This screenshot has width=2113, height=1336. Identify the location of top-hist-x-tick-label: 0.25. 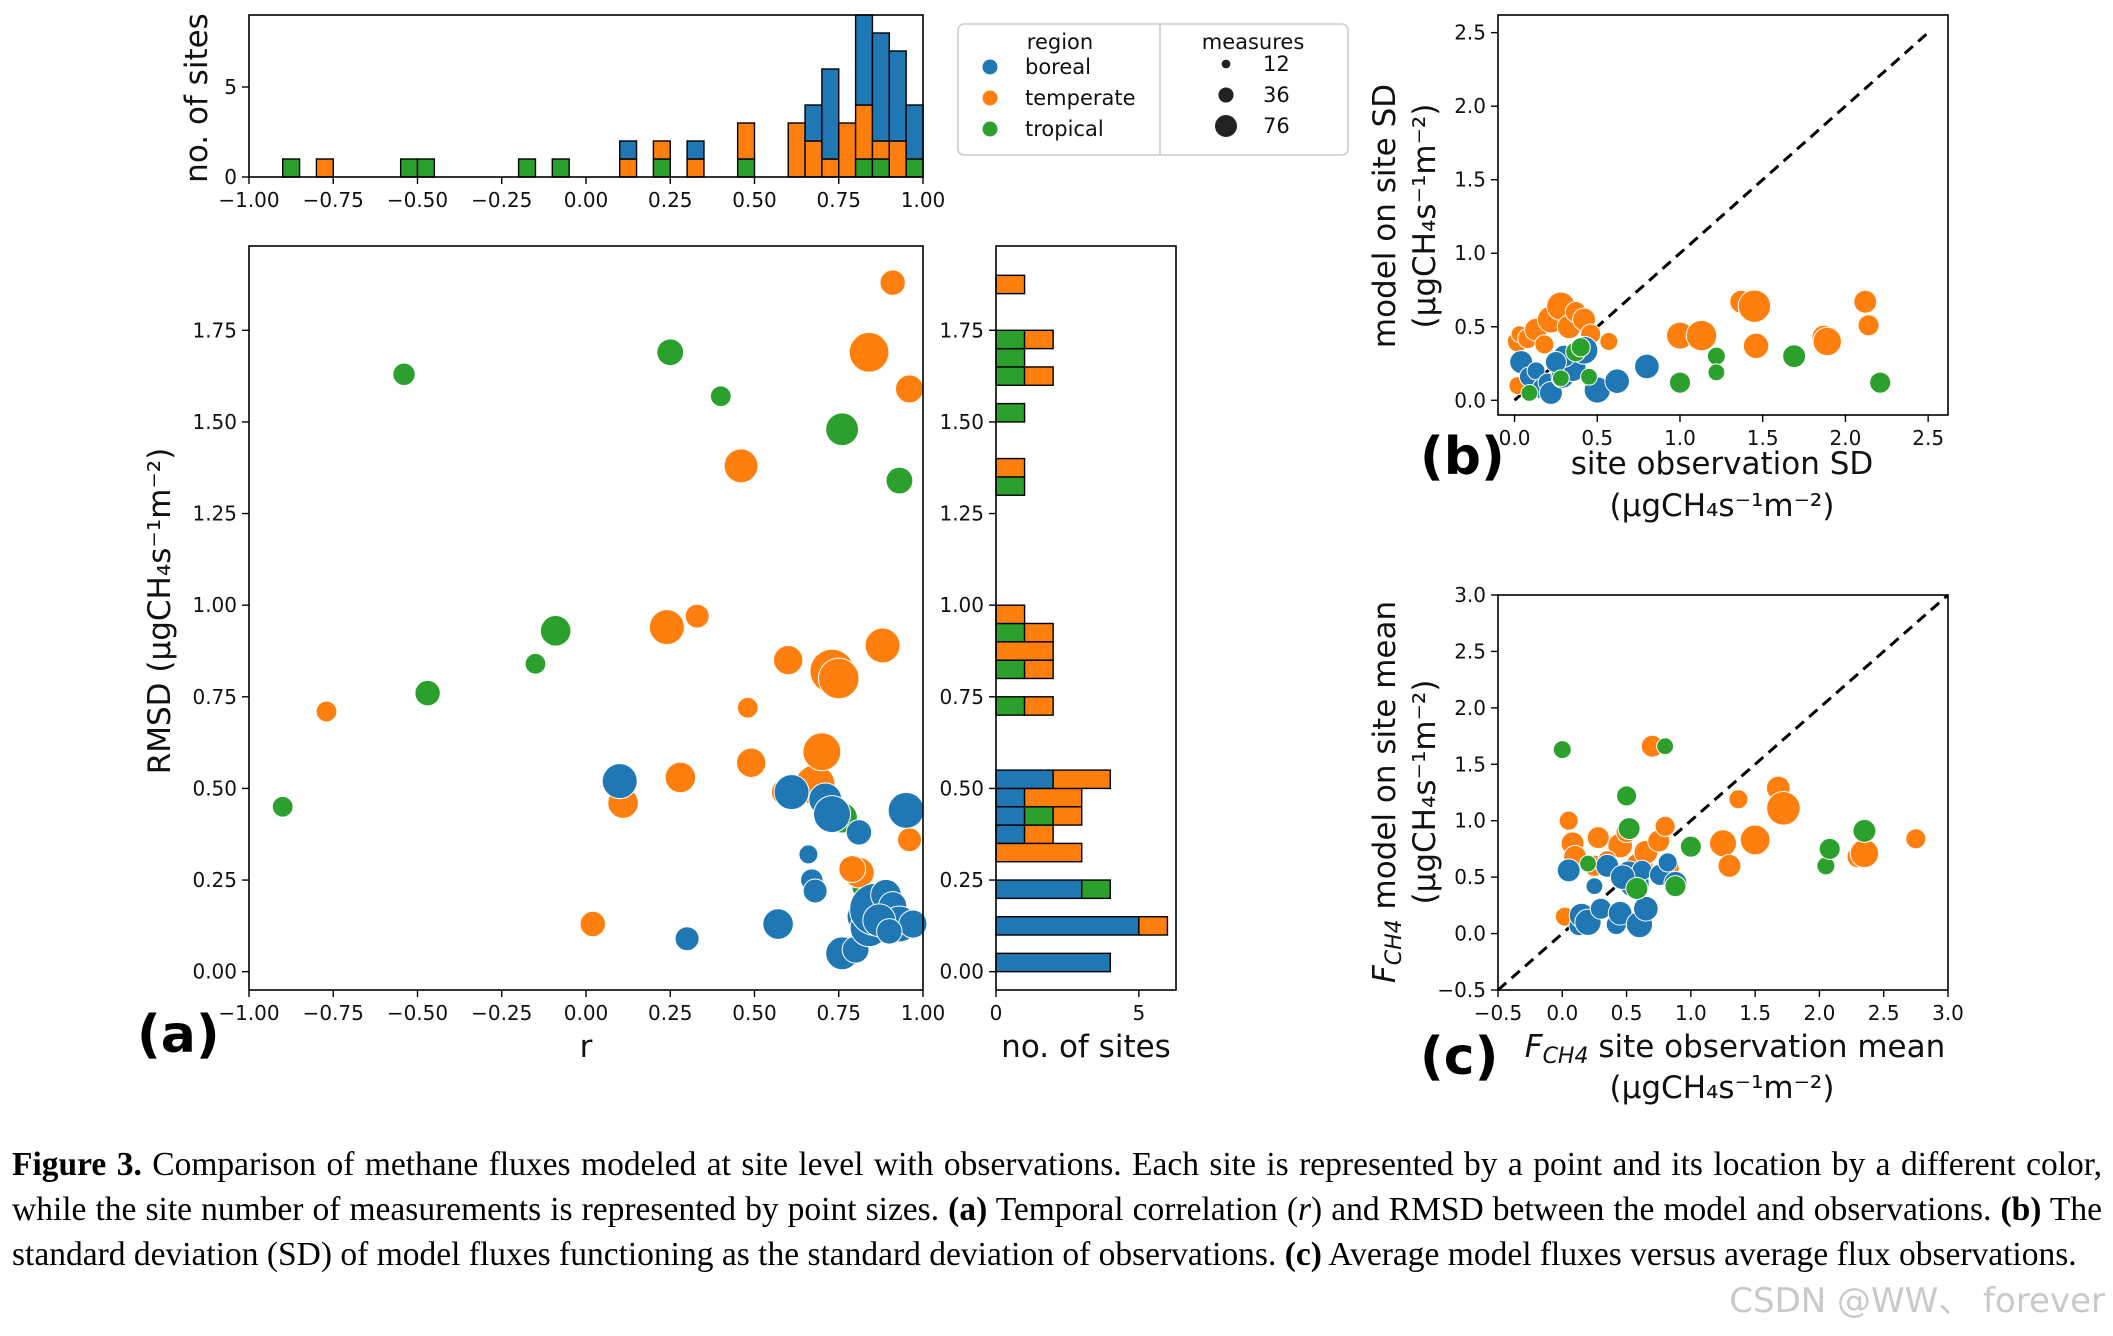
(670, 200).